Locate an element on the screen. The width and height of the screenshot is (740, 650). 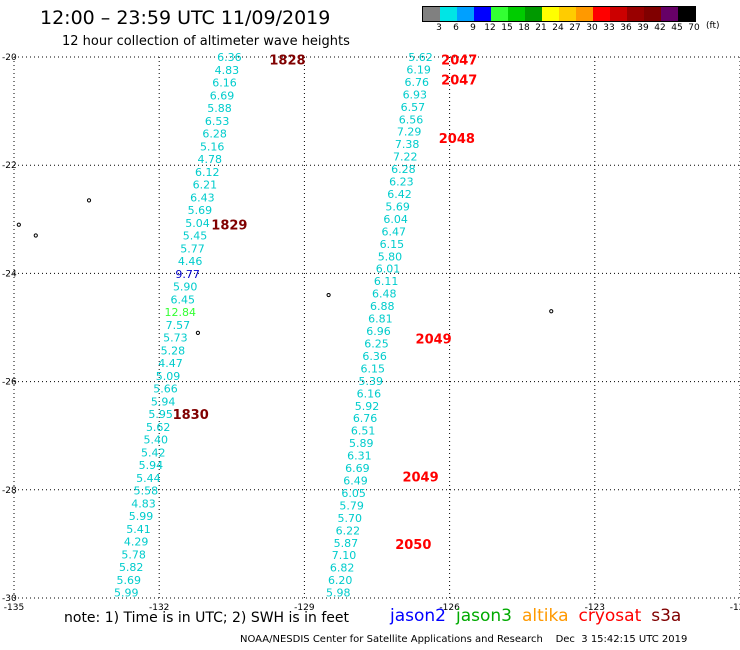
legend-labels: 3 6 9 12 15 18 21 24 27 30 33 36 39 42 45 70 is located at coordinates (561, 28).